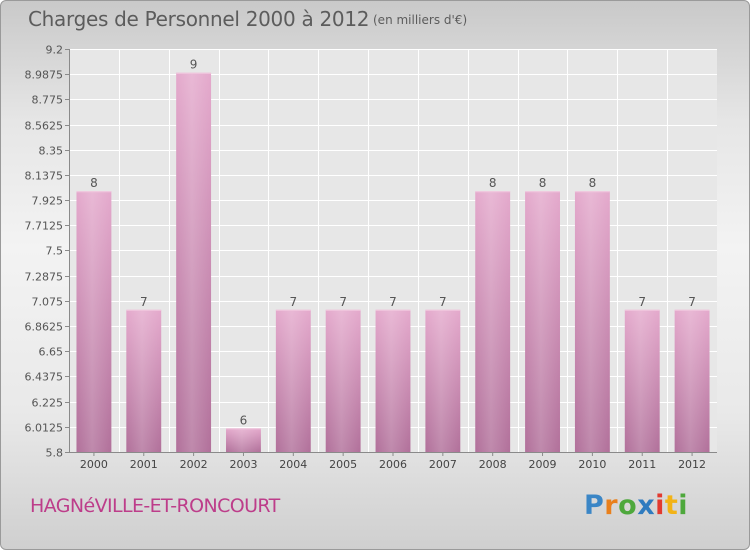 The width and height of the screenshot is (750, 550). I want to click on y-tick-label: 6.225, so click(48, 403).